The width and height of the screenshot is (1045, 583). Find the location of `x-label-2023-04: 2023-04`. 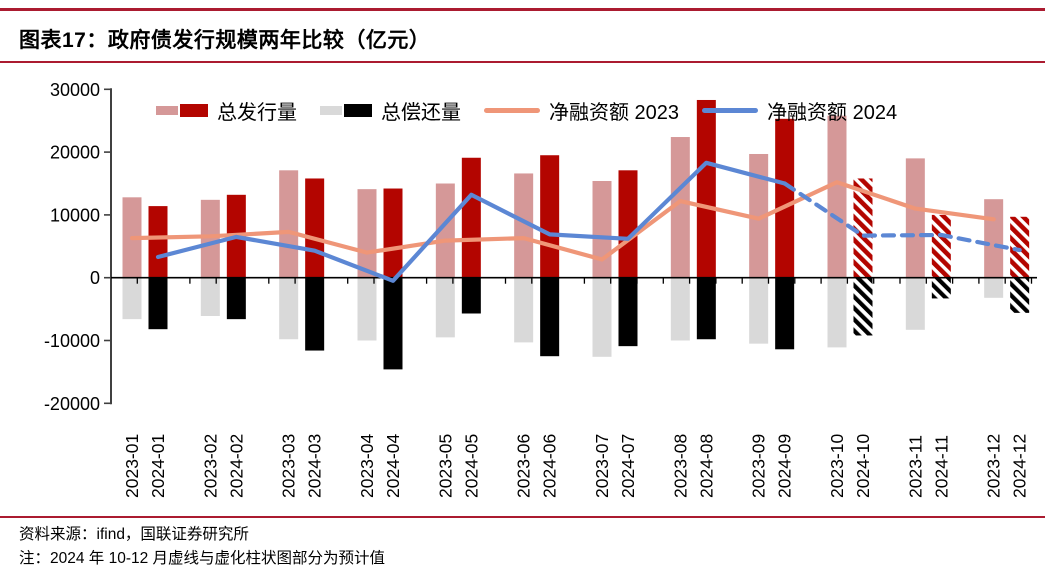

x-label-2023-04: 2023-04 is located at coordinates (367, 466).